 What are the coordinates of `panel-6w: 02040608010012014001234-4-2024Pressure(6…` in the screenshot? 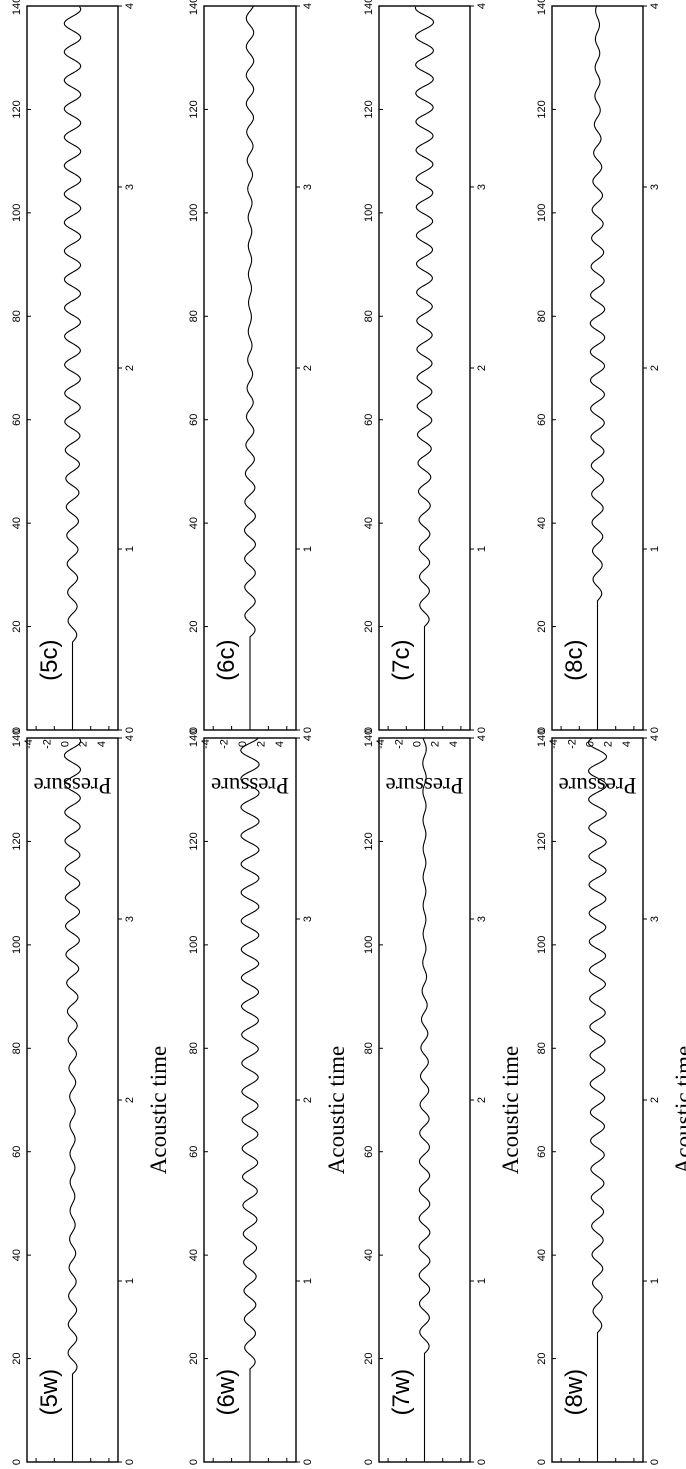 It's located at (251, 1097).